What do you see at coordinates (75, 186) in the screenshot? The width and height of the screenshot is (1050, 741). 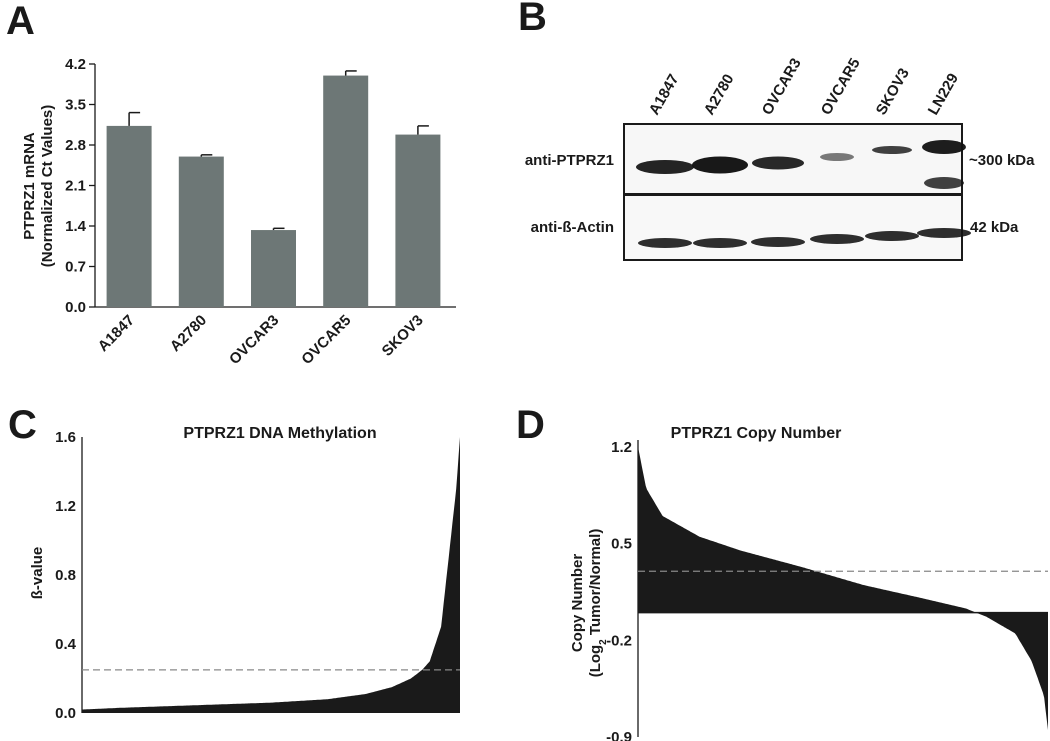 I see `panel-a-ytick-label: 2.1` at bounding box center [75, 186].